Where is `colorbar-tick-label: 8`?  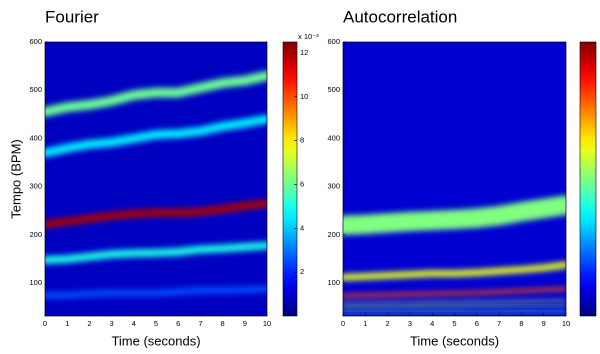
colorbar-tick-label: 8 is located at coordinates (302, 140).